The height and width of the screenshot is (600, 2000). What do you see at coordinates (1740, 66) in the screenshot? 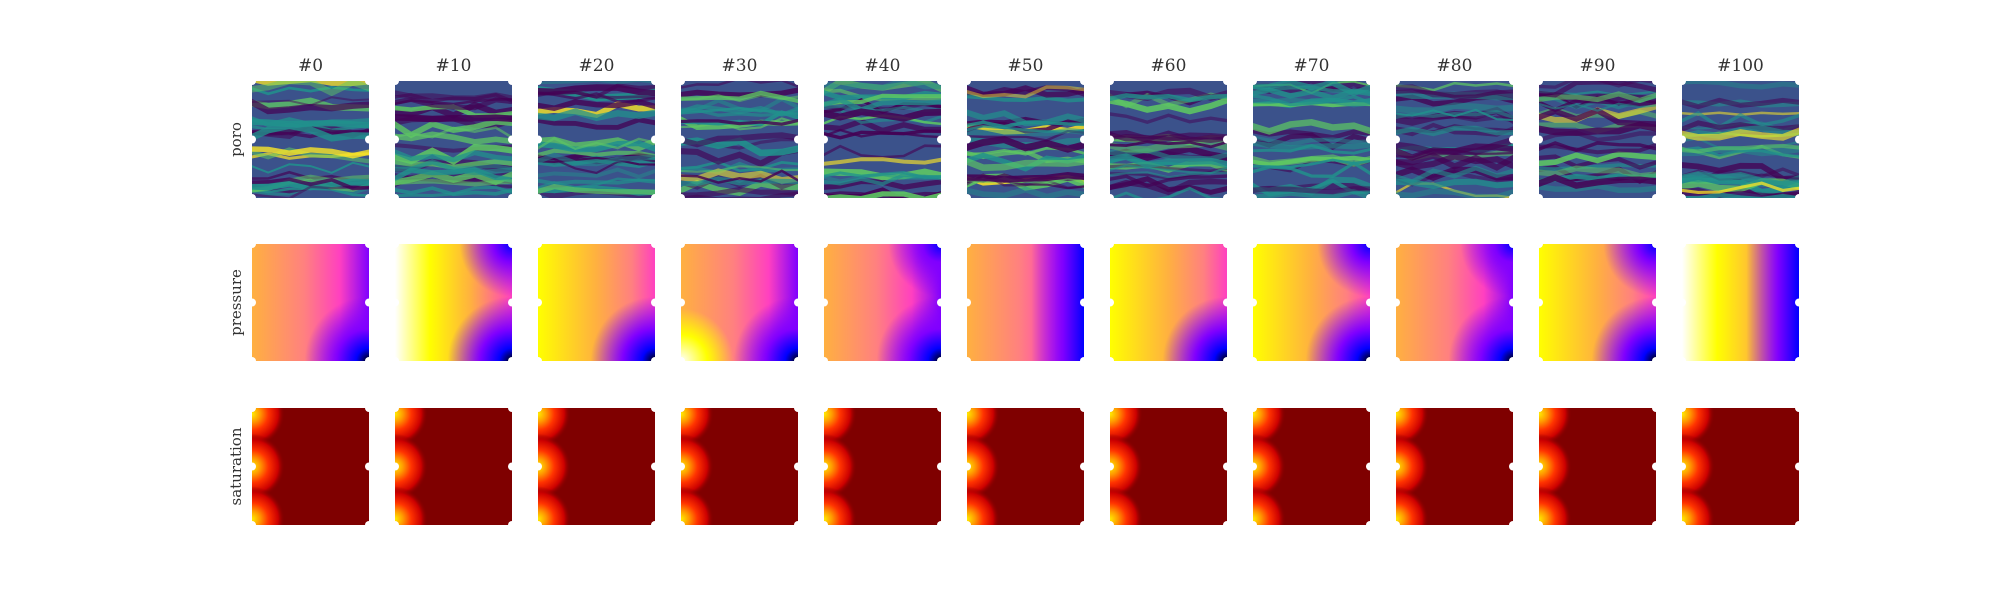
I see `column-title: #100` at bounding box center [1740, 66].